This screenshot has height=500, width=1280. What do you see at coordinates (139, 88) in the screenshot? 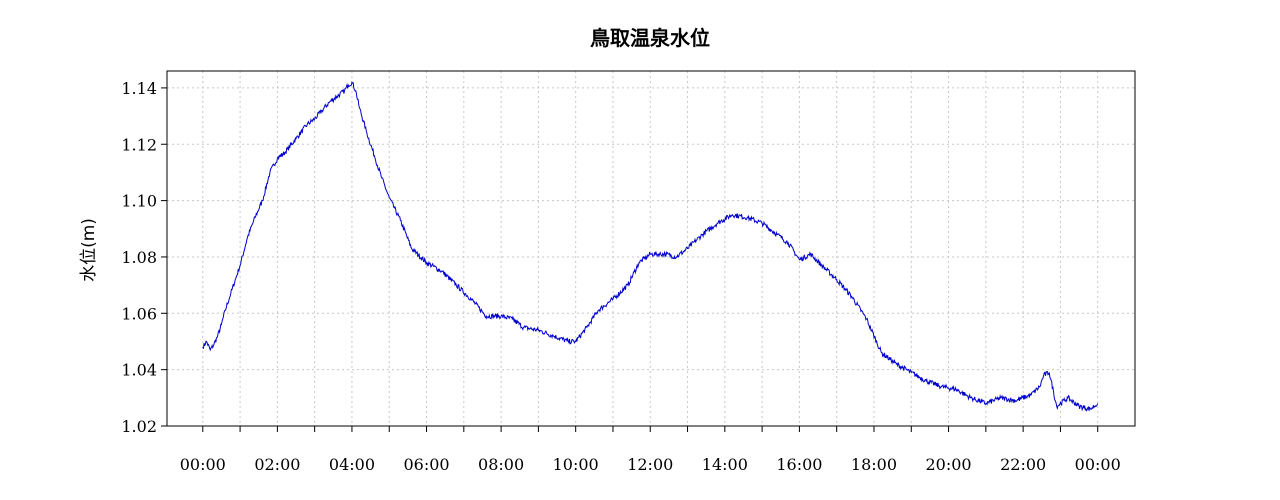
I see `y-tick-label: 1.14` at bounding box center [139, 88].